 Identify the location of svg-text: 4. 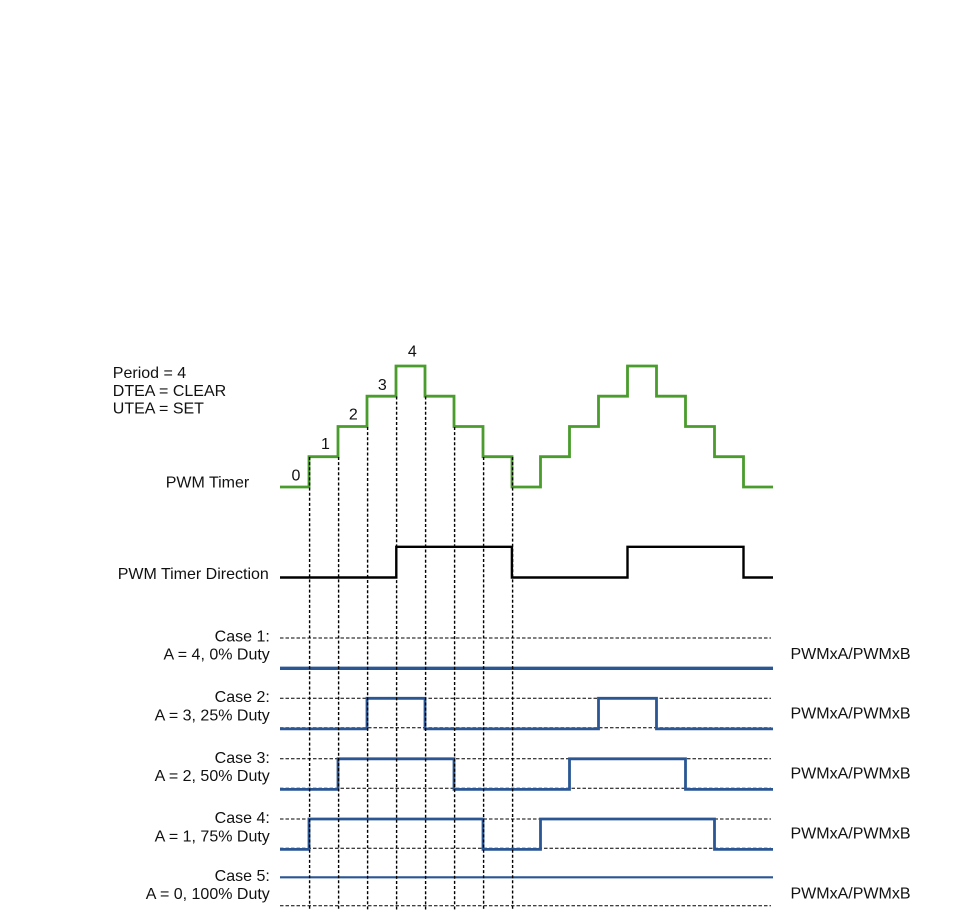
(412, 352).